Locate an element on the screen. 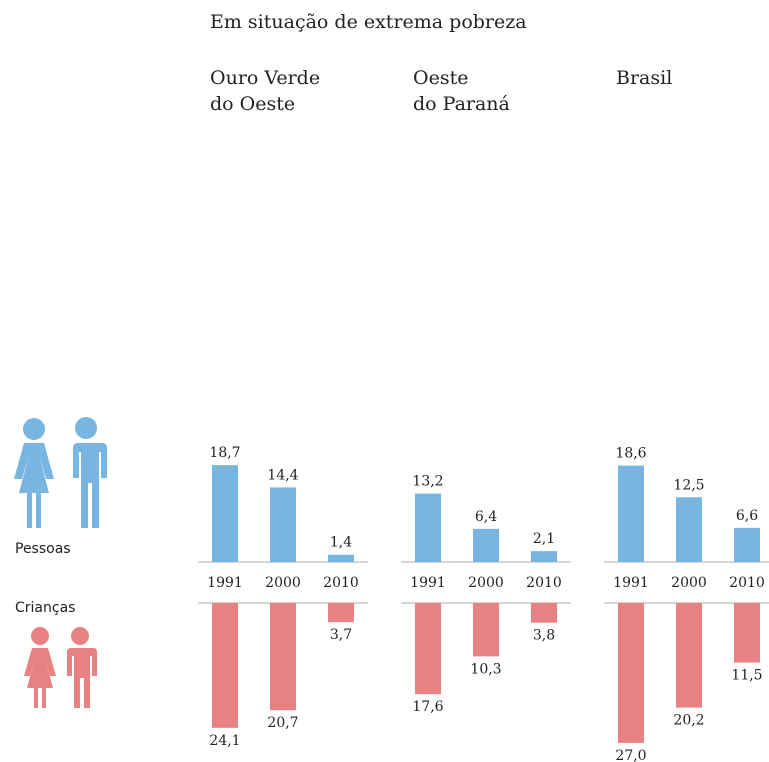  legend-label: Pessoas is located at coordinates (43, 549).